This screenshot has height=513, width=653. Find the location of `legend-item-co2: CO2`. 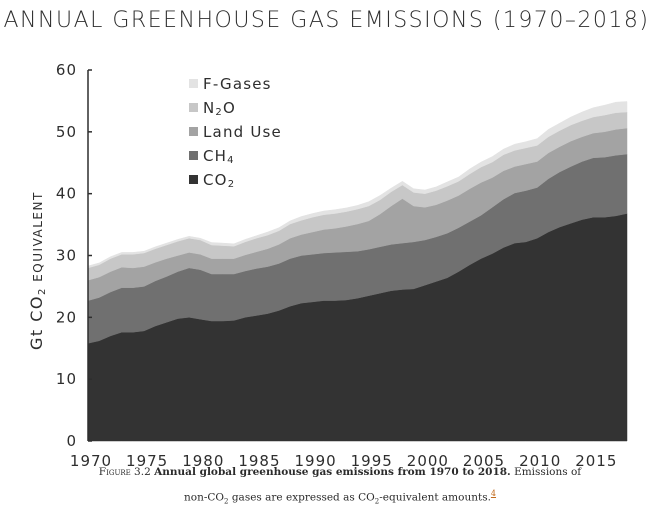

legend-item-co2: CO2 is located at coordinates (212, 180).